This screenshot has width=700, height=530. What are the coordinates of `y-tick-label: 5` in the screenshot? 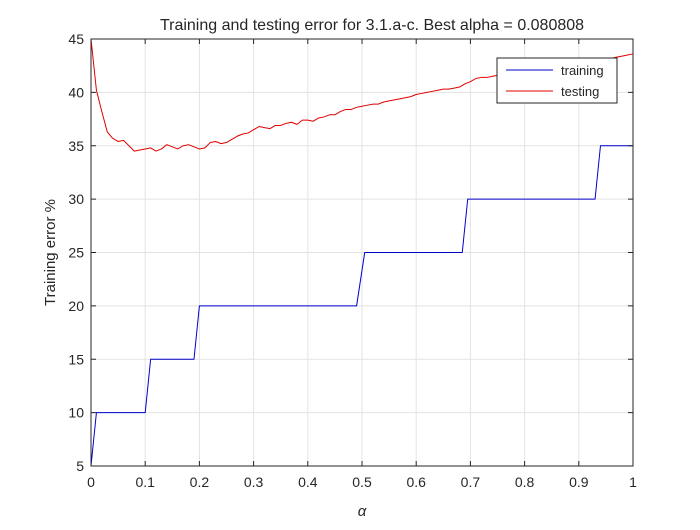 It's located at (80, 466).